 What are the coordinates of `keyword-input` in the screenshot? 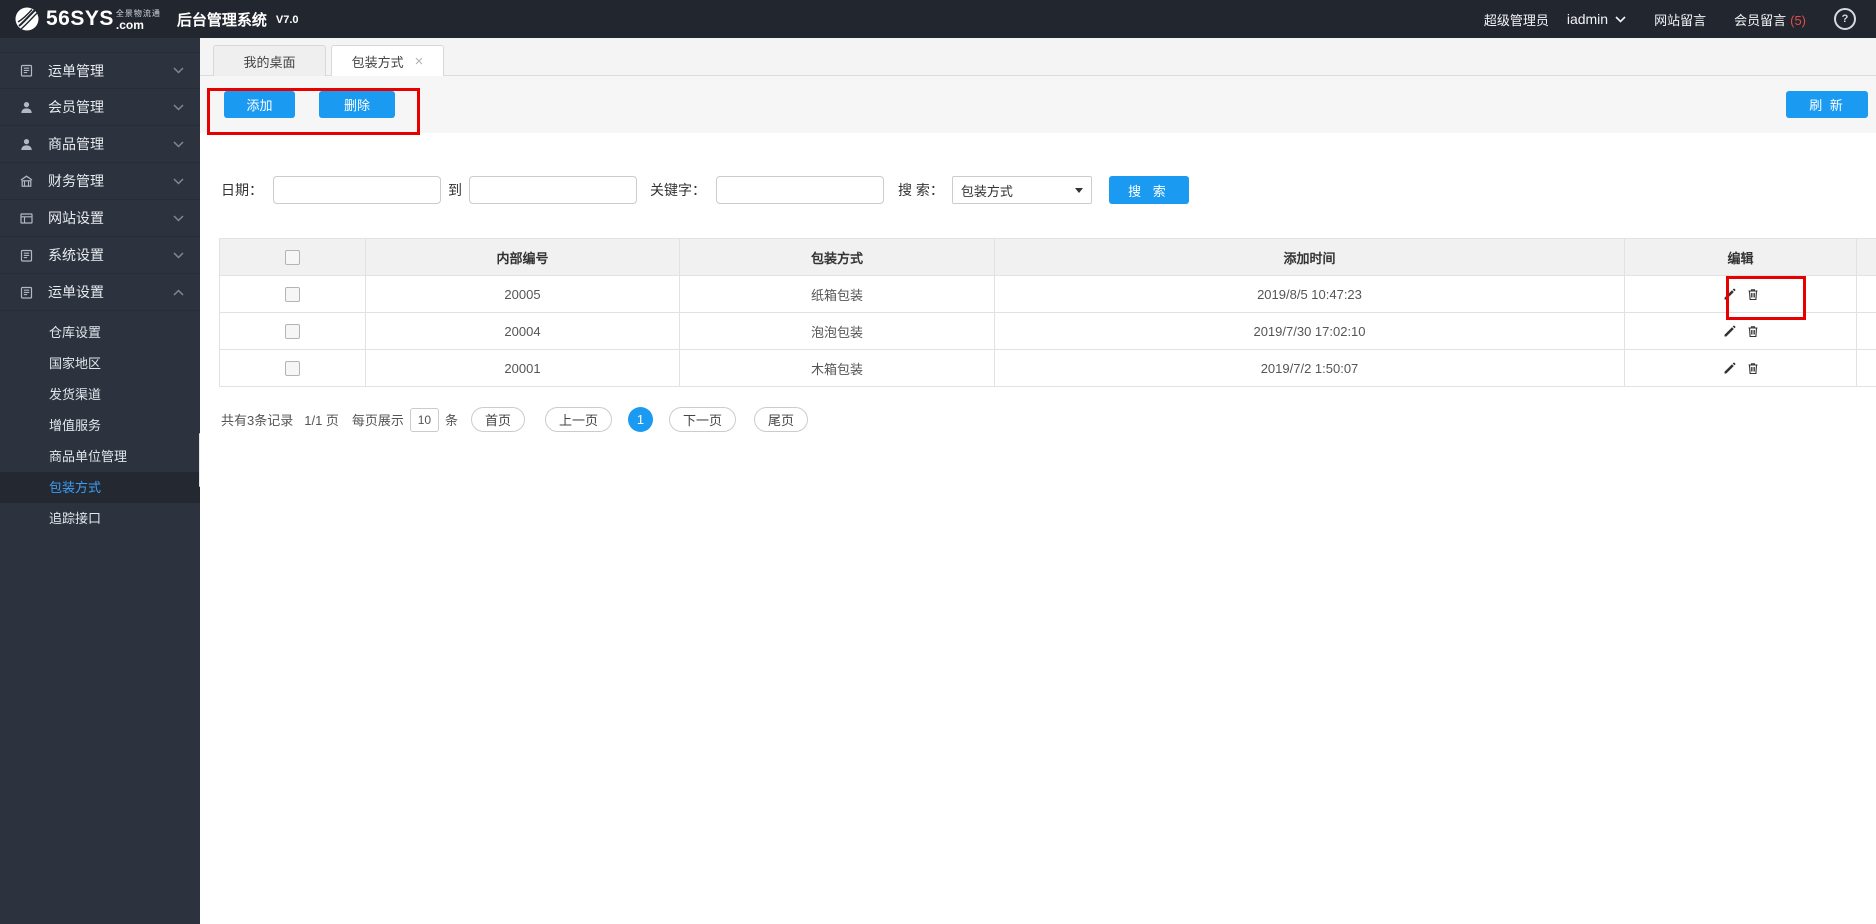 It's located at (800, 190).